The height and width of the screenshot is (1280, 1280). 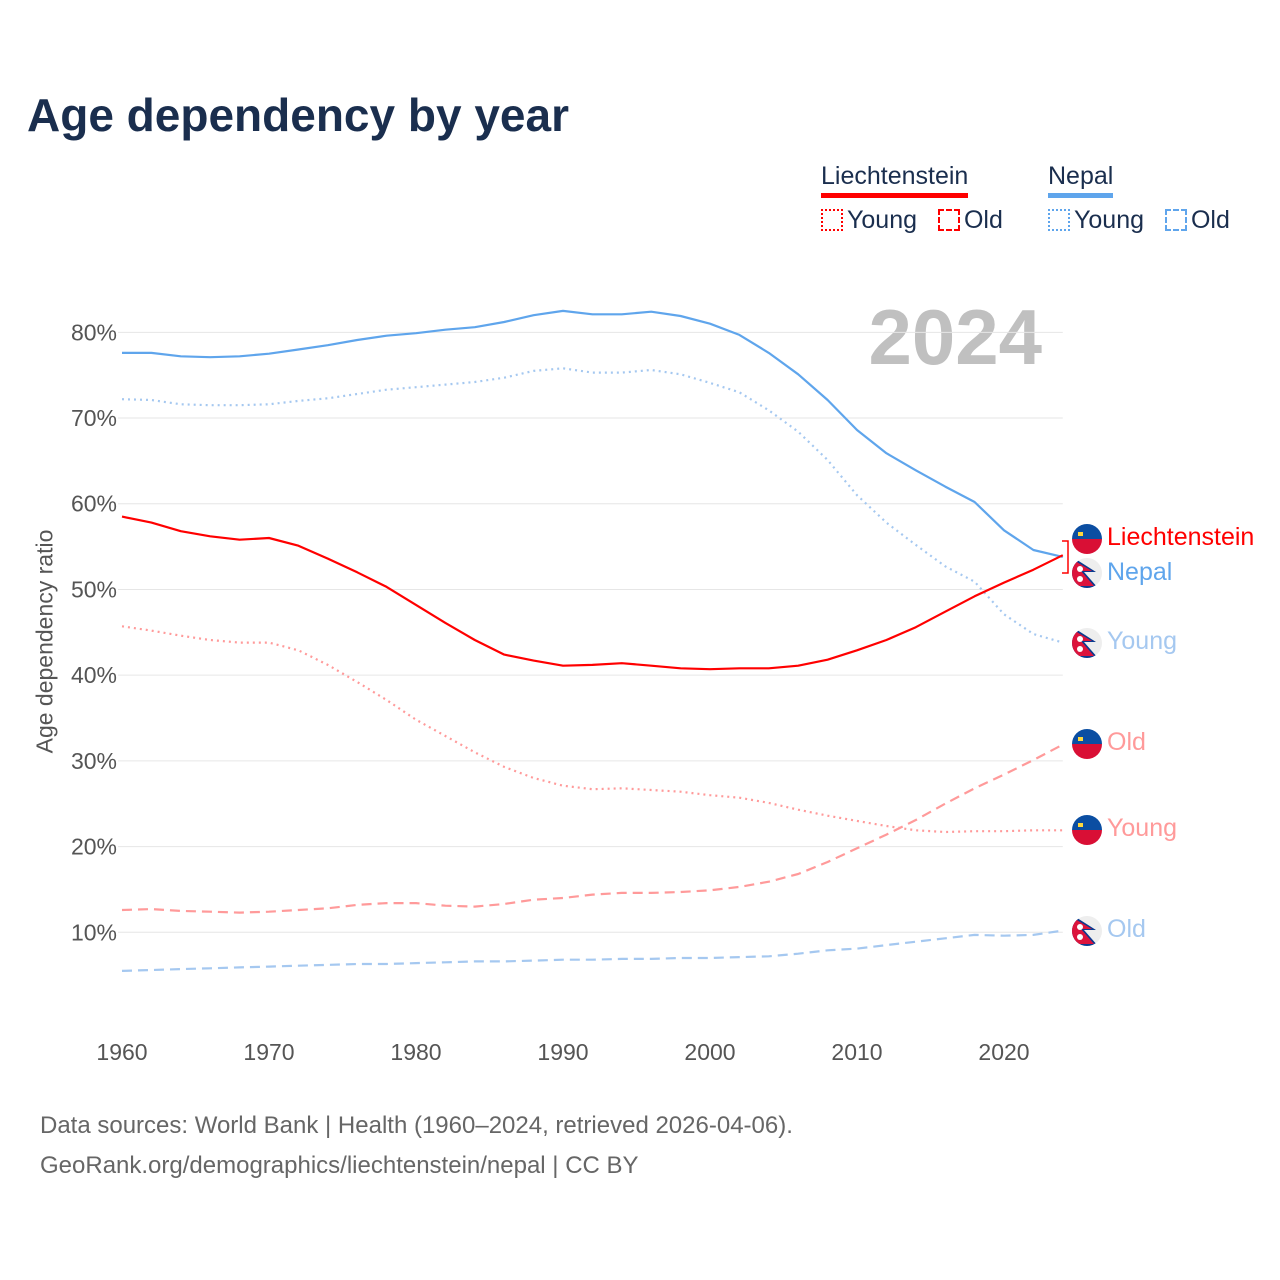 What do you see at coordinates (94, 761) in the screenshot?
I see `y-tick-label: 30%` at bounding box center [94, 761].